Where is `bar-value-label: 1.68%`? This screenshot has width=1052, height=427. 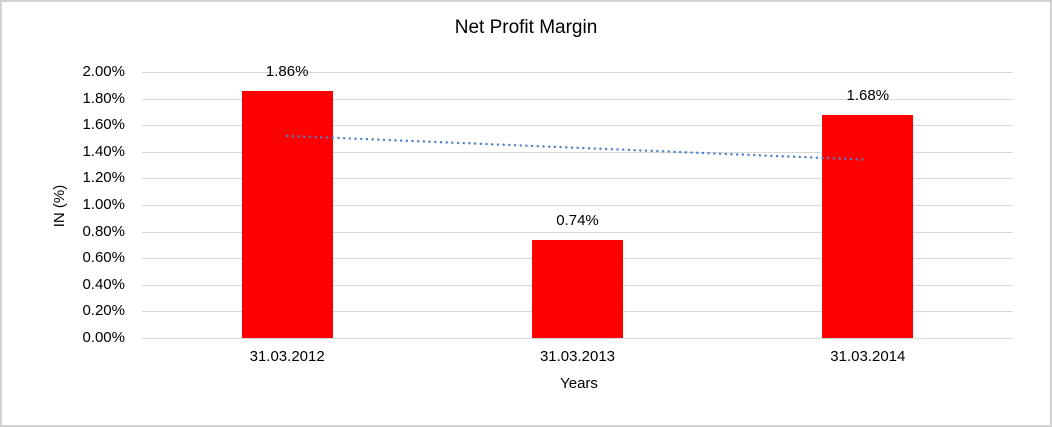 bar-value-label: 1.68% is located at coordinates (868, 95).